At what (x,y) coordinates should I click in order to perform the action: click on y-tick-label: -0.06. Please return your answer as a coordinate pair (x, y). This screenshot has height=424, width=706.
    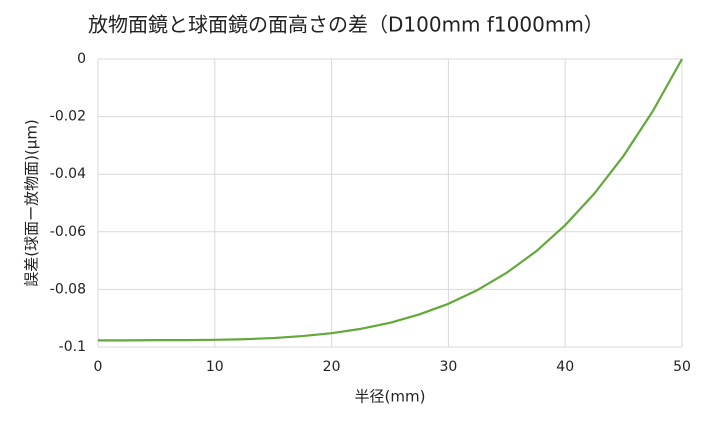
    Looking at the image, I should click on (68, 232).